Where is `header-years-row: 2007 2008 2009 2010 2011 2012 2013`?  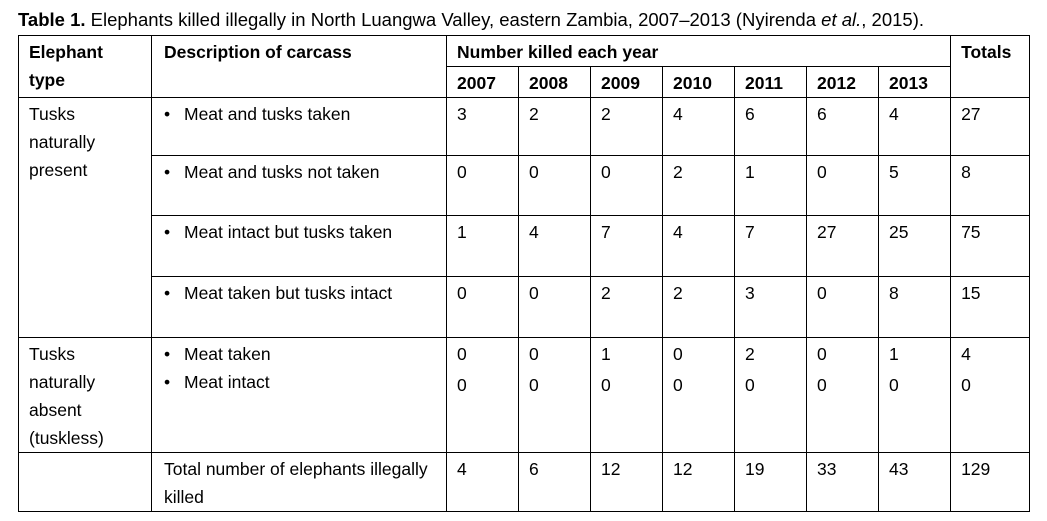
header-years-row: 2007 2008 2009 2010 2011 2012 2013 is located at coordinates (525, 82).